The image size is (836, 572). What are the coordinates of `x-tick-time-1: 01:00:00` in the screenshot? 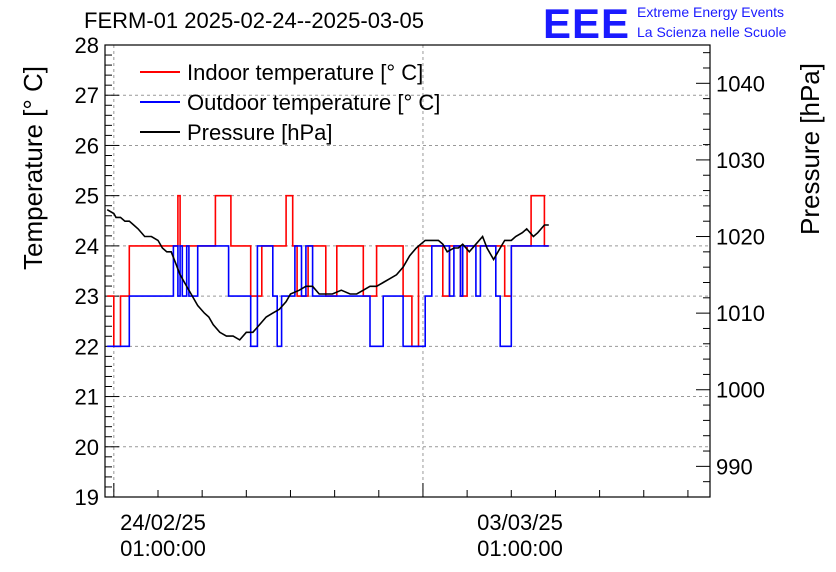 It's located at (520, 548).